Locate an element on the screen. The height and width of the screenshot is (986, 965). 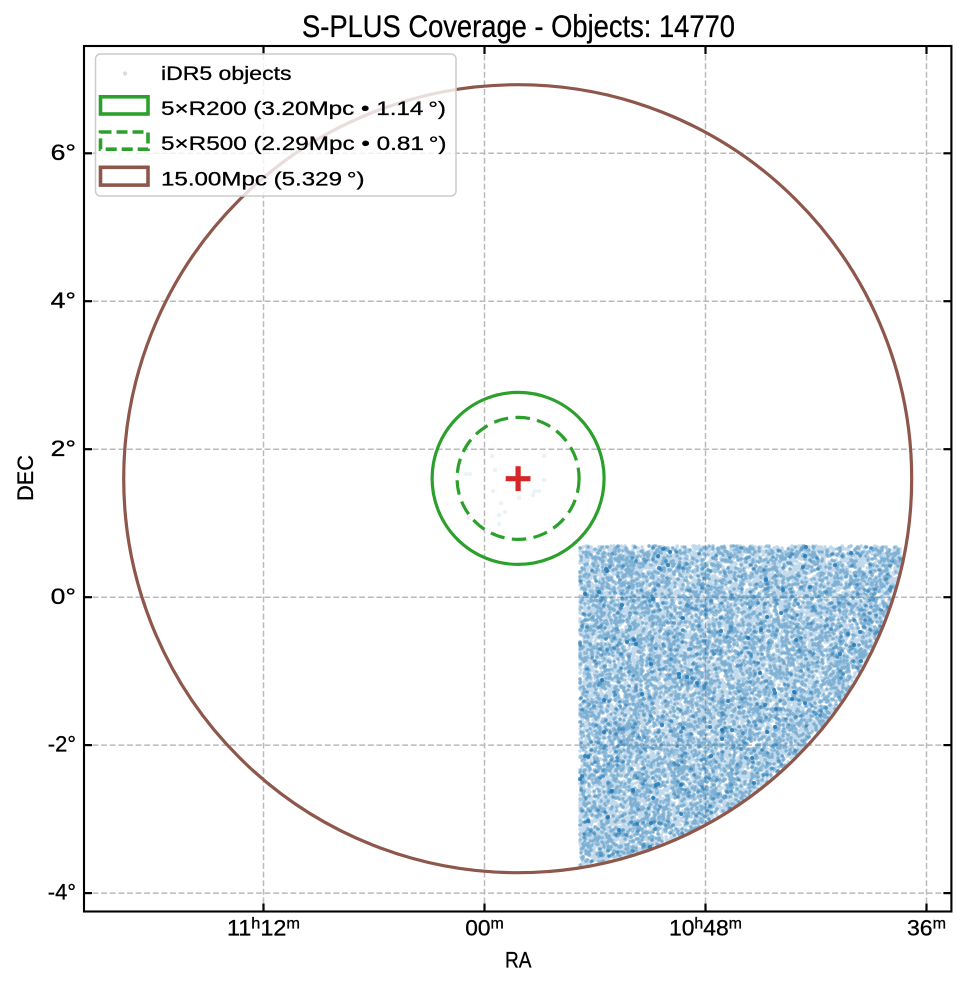
svg-text: 15.00Mpc (5.329 °) is located at coordinates (263, 180).